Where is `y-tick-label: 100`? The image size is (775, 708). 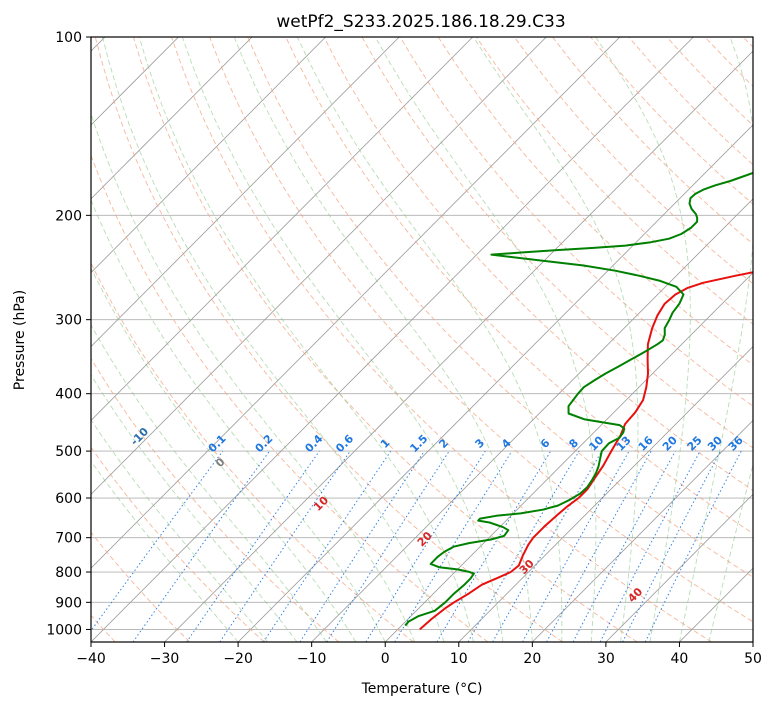
y-tick-label: 100 is located at coordinates (68, 38).